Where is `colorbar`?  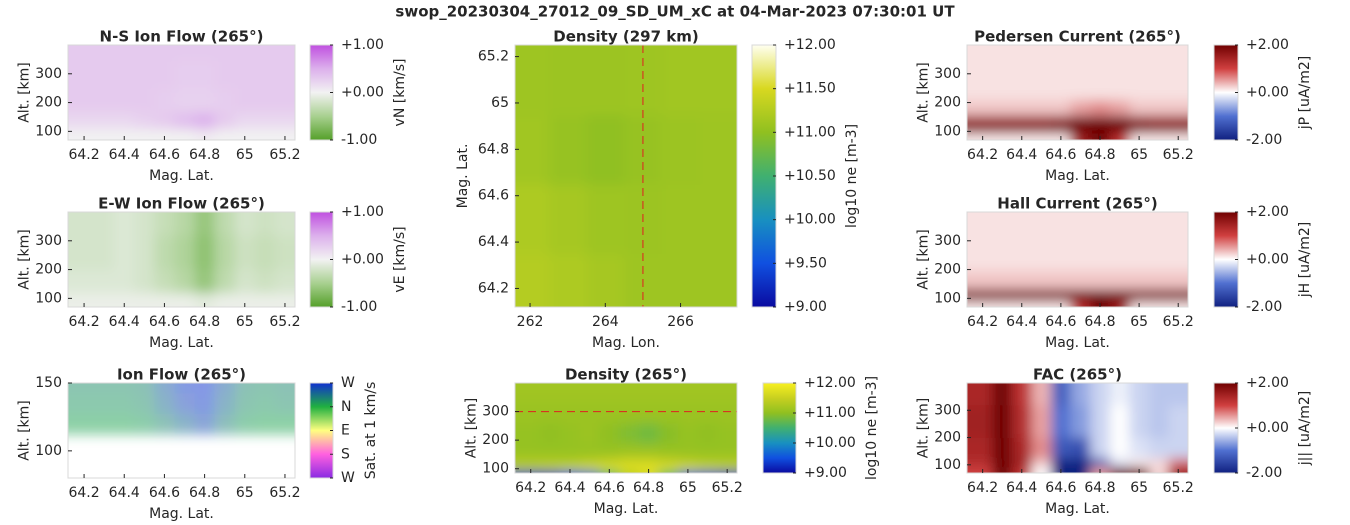
colorbar is located at coordinates (1226, 259).